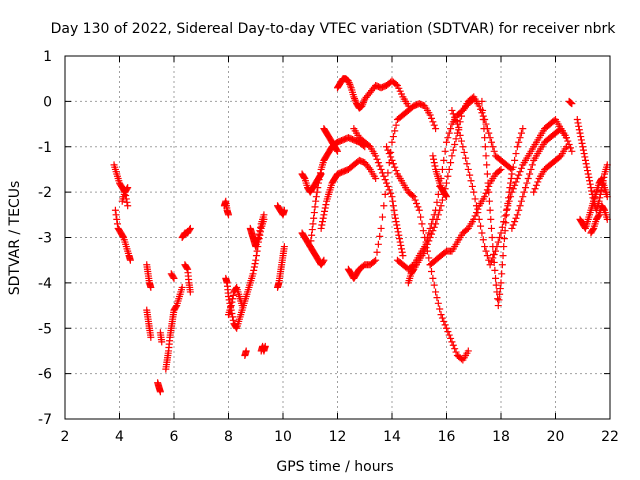 This screenshot has width=640, height=480. What do you see at coordinates (172, 276) in the screenshot?
I see `series-t9` at bounding box center [172, 276].